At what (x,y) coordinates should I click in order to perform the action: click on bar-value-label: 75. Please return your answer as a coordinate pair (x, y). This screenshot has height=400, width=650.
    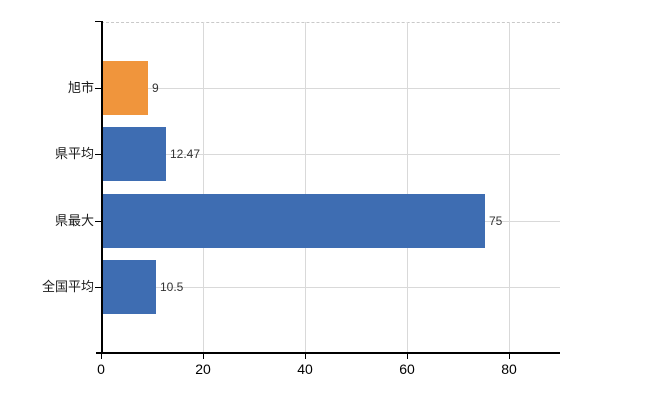
    Looking at the image, I should click on (496, 221).